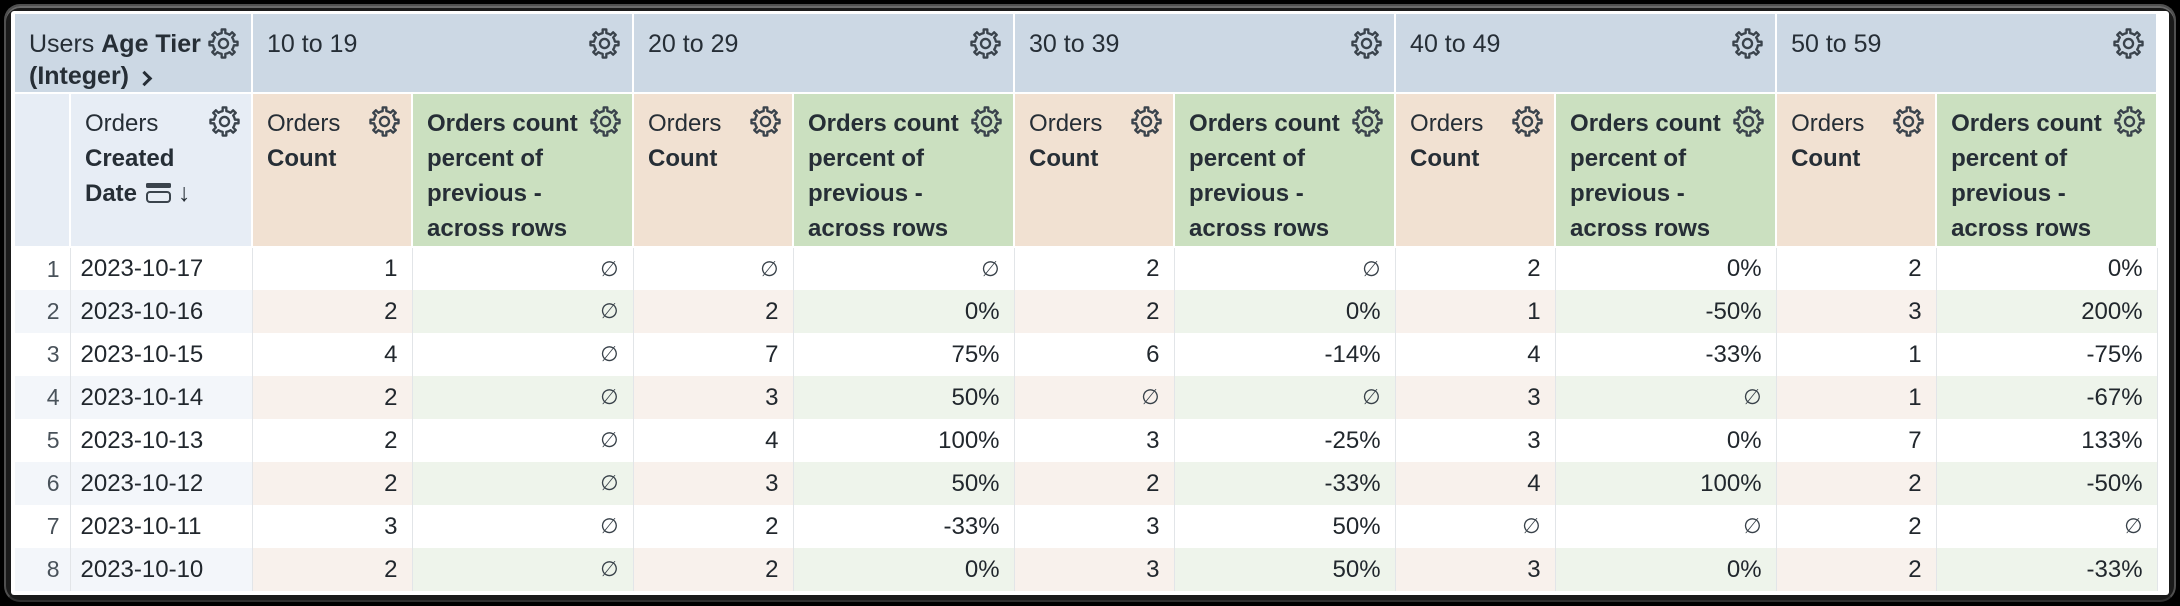  I want to click on date-cell: 2023-10-15, so click(161, 354).